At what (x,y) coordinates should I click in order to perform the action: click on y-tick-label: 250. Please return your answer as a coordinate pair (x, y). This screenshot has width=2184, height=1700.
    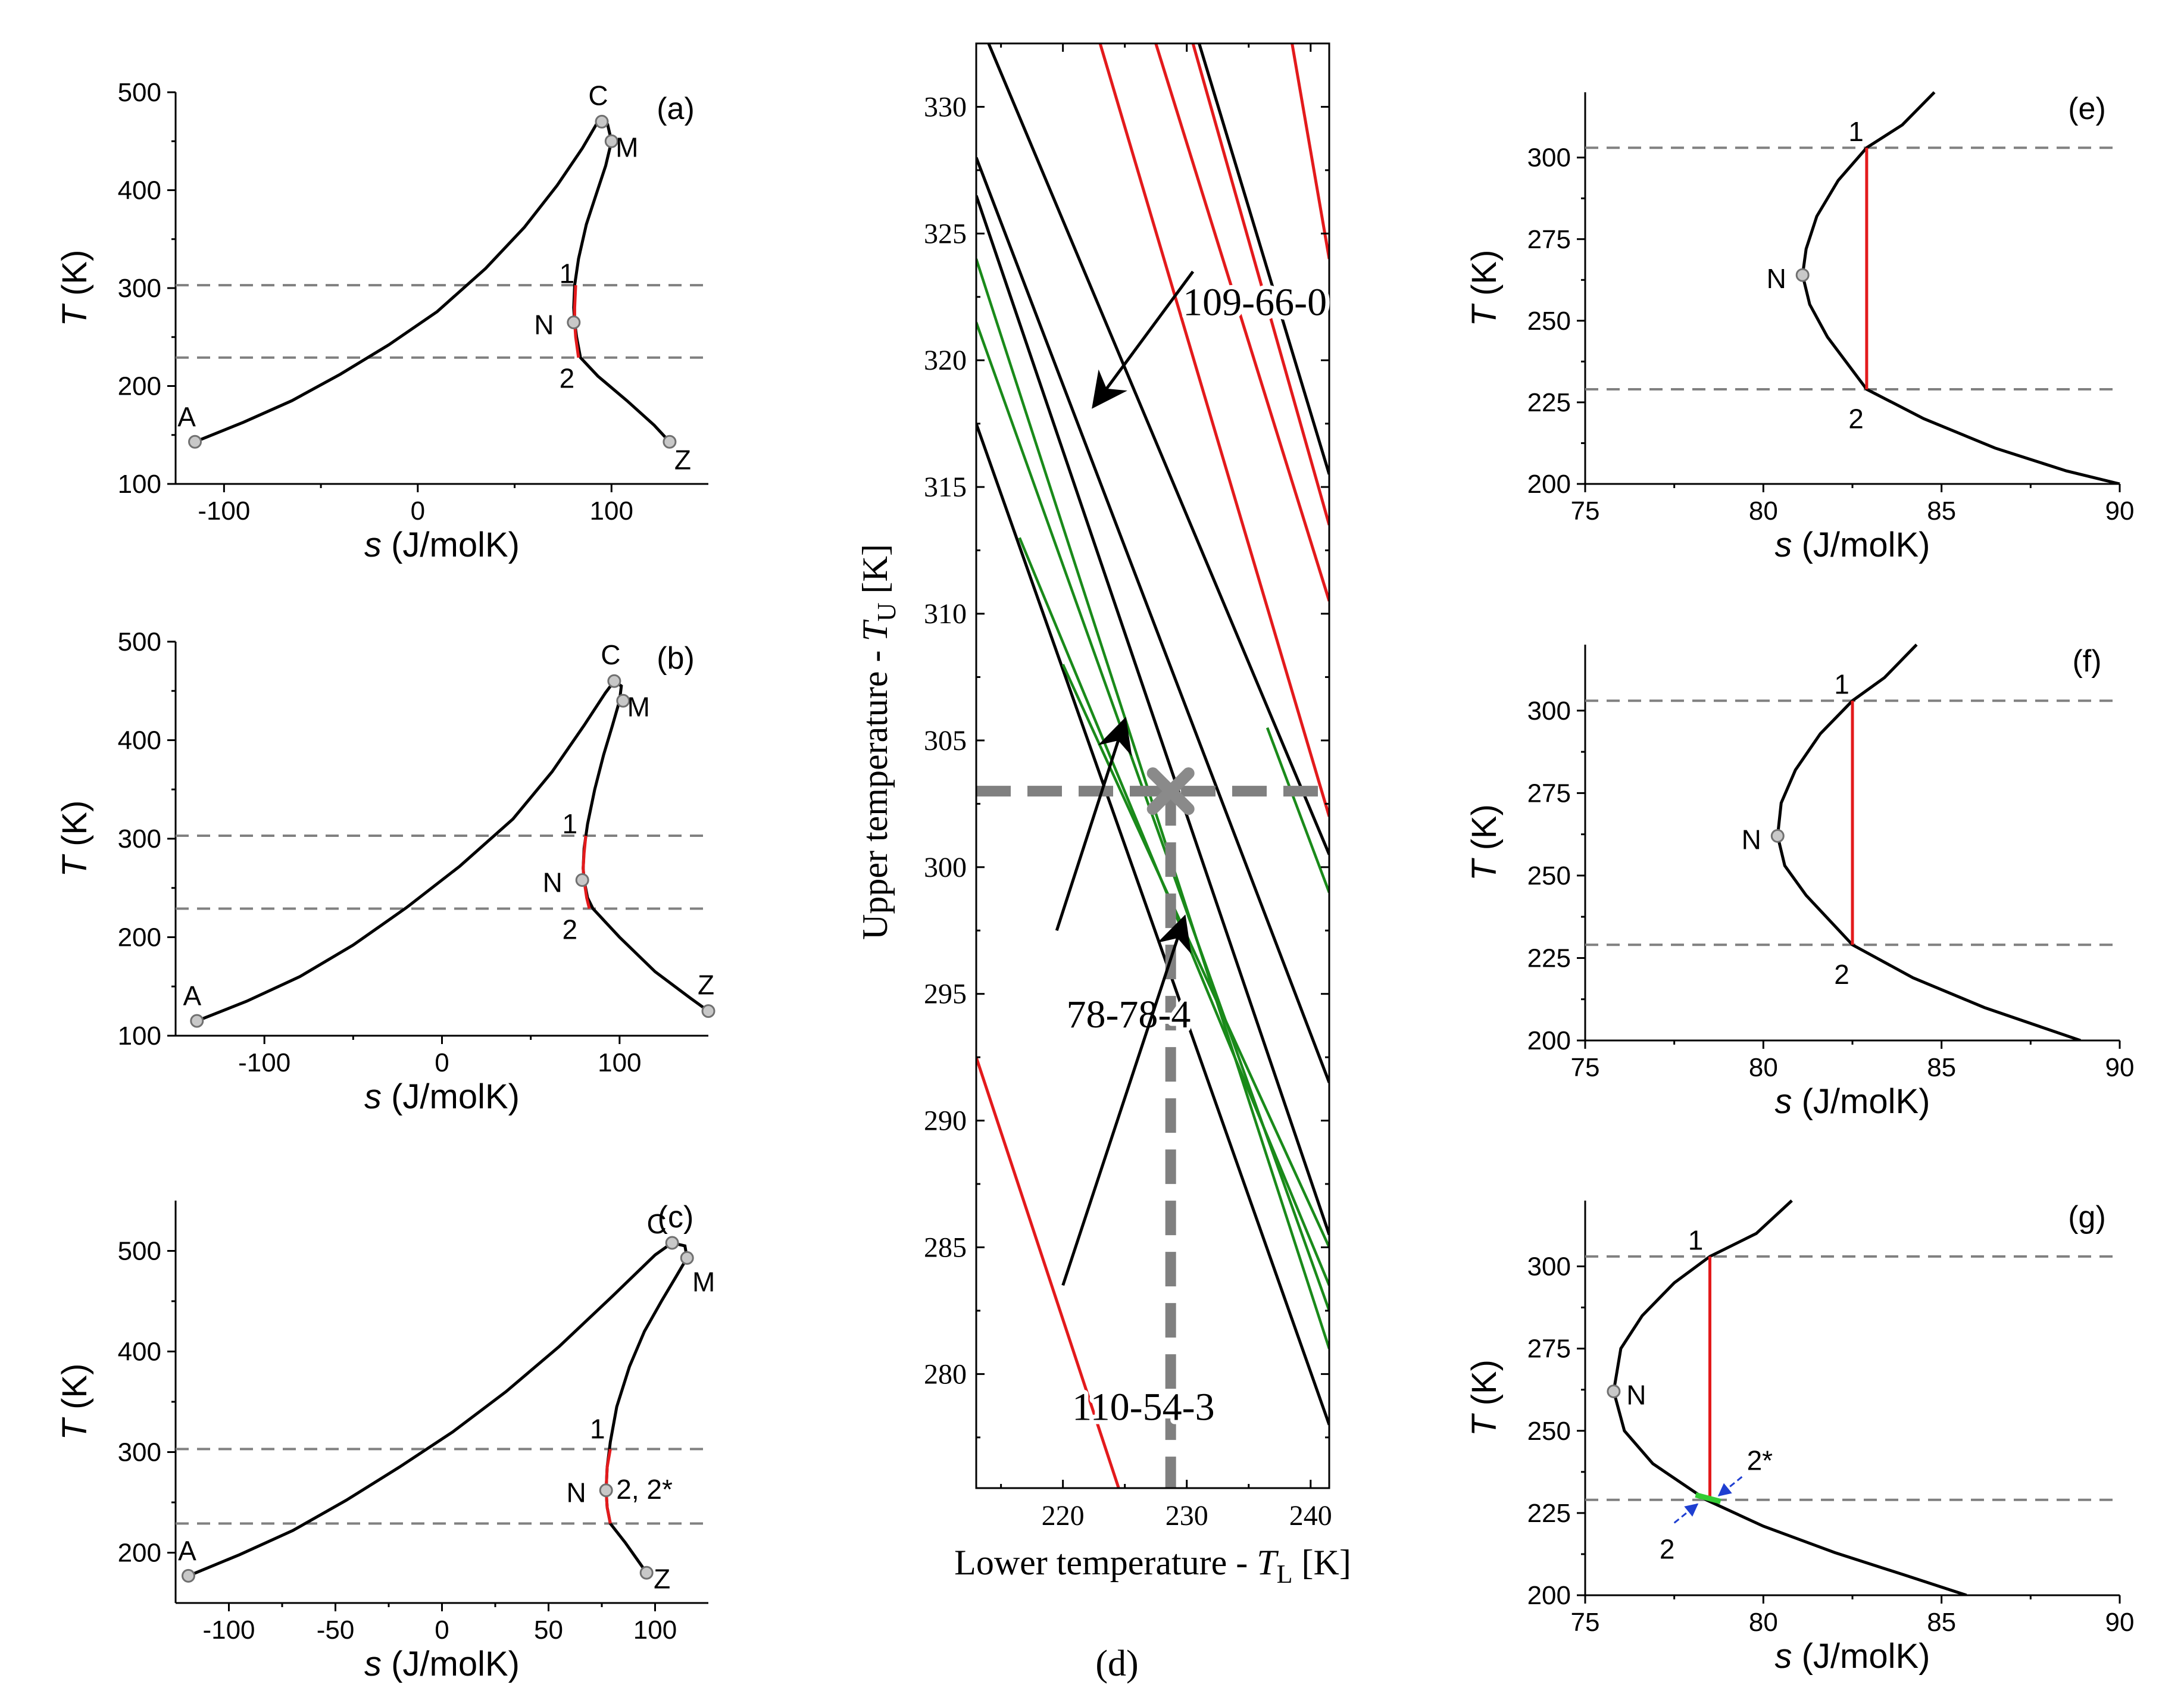
    Looking at the image, I should click on (1549, 321).